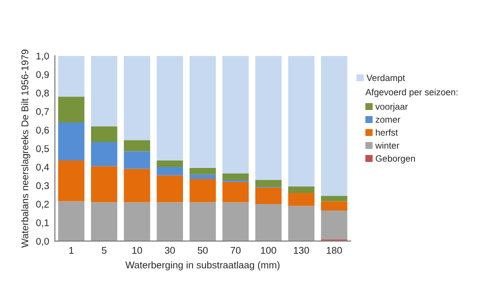 This screenshot has height=285, width=477. Describe the element at coordinates (42, 242) in the screenshot. I see `y-tick-label: 0,0` at that location.